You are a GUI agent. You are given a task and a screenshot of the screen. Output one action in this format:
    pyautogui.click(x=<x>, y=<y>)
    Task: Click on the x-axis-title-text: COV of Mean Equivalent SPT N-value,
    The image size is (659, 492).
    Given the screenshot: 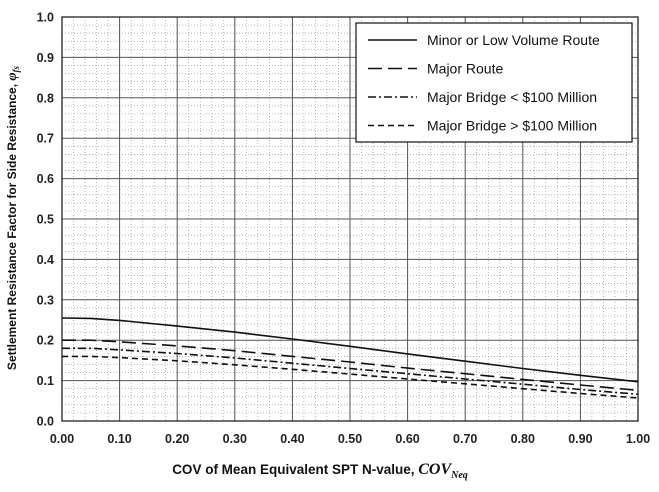 What is the action you would take?
    pyautogui.click(x=295, y=469)
    